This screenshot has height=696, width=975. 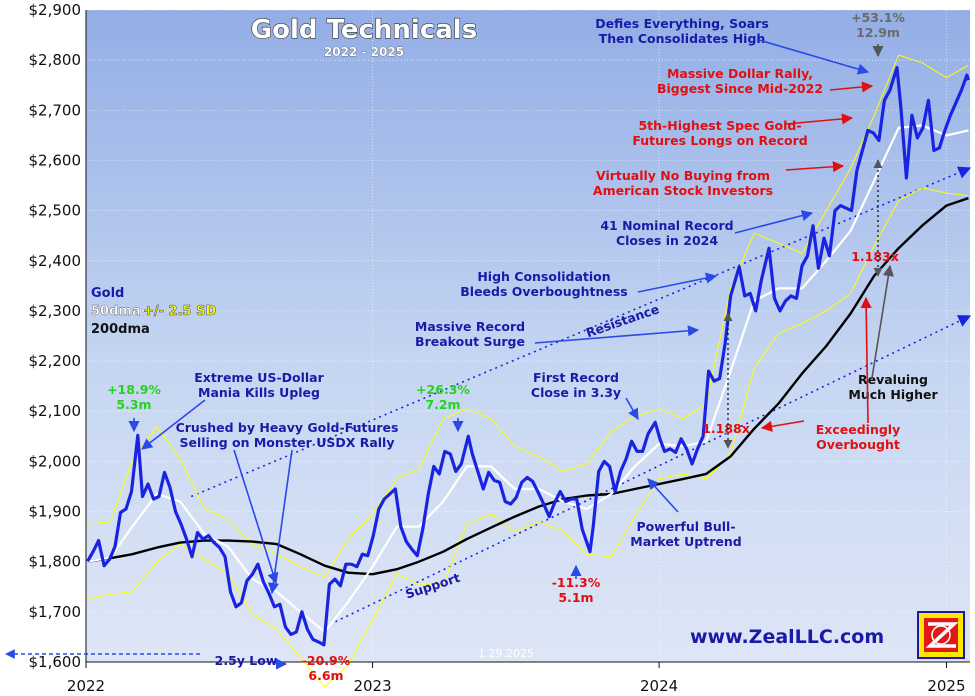 I want to click on annotation-peak-gain: +53.1%12.9m, so click(x=878, y=25).